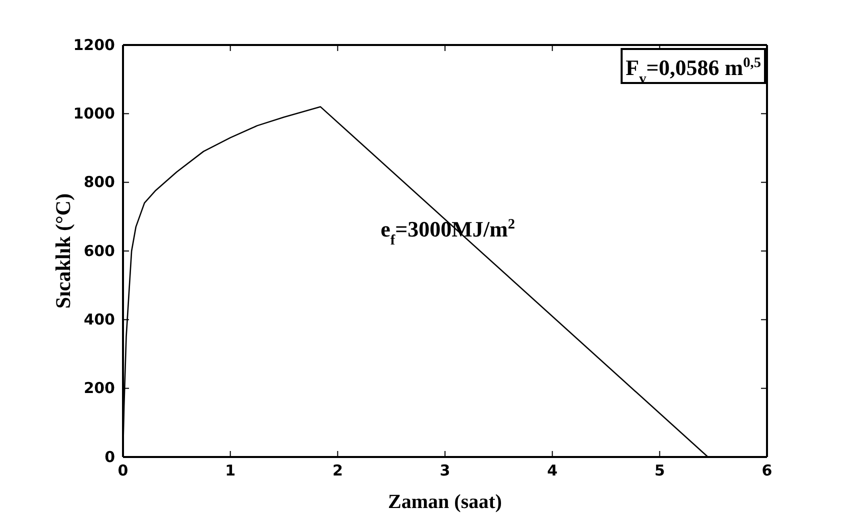 The image size is (841, 520). I want to click on x-tick-label: 2, so click(337, 471).